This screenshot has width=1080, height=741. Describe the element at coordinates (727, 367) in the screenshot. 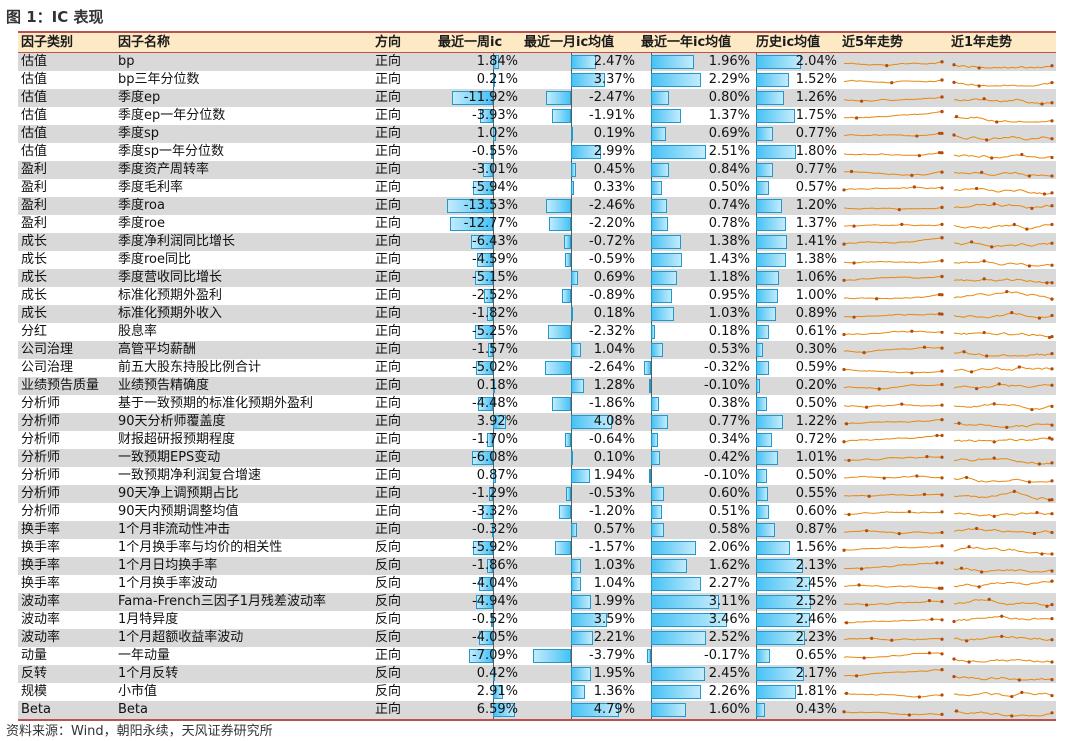

I see `year-ic-value: -0.32%` at that location.